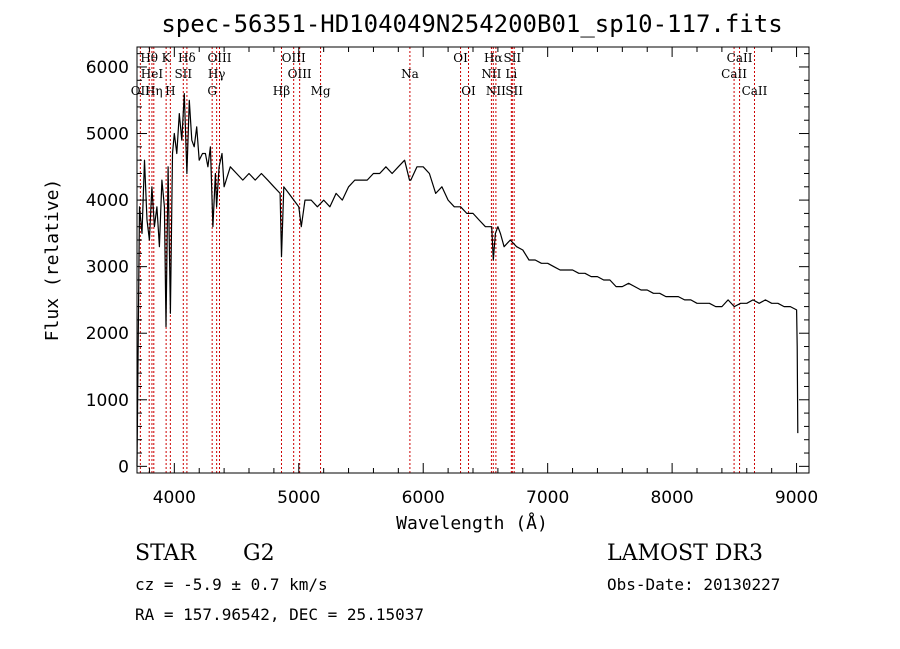 The height and width of the screenshot is (649, 900). What do you see at coordinates (107, 201) in the screenshot?
I see `y-tick-label: 4000` at bounding box center [107, 201].